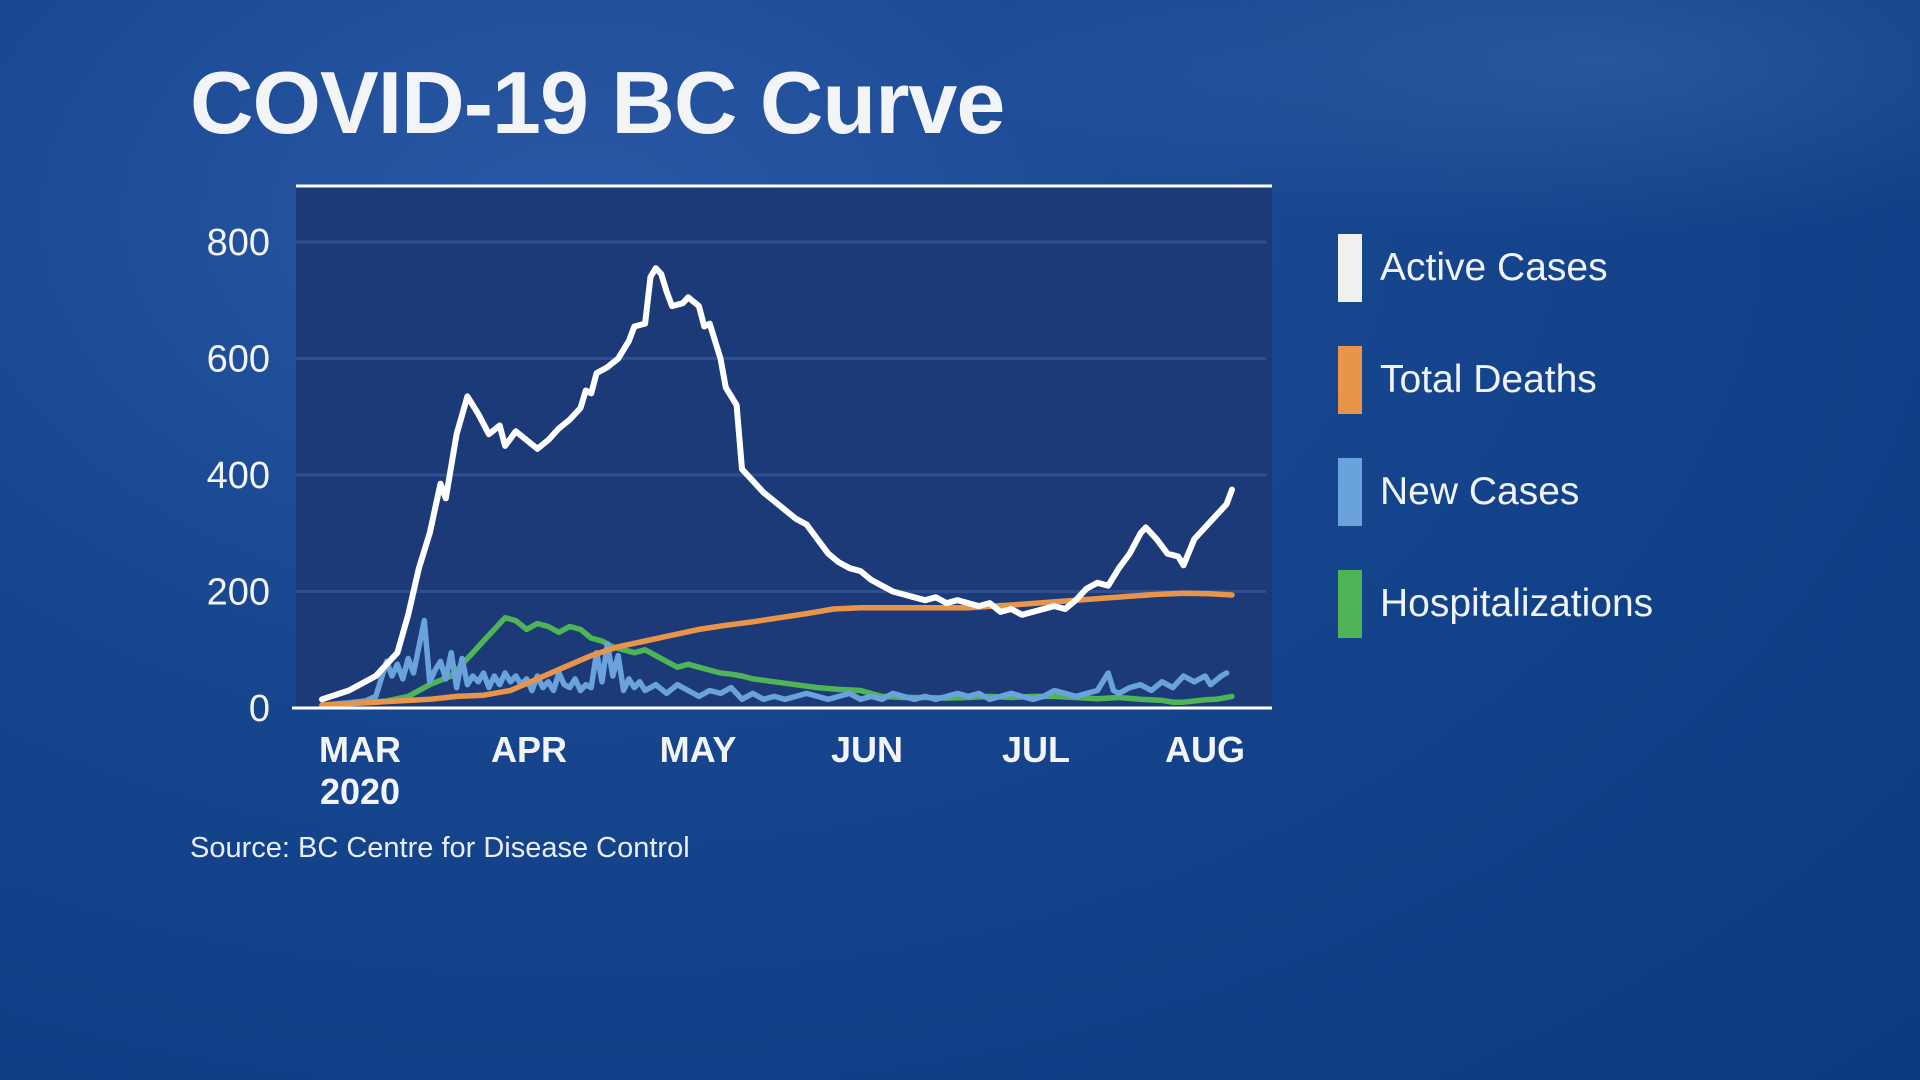 The image size is (1920, 1080). What do you see at coordinates (1350, 268) in the screenshot?
I see `legend-swatch-active-cases` at bounding box center [1350, 268].